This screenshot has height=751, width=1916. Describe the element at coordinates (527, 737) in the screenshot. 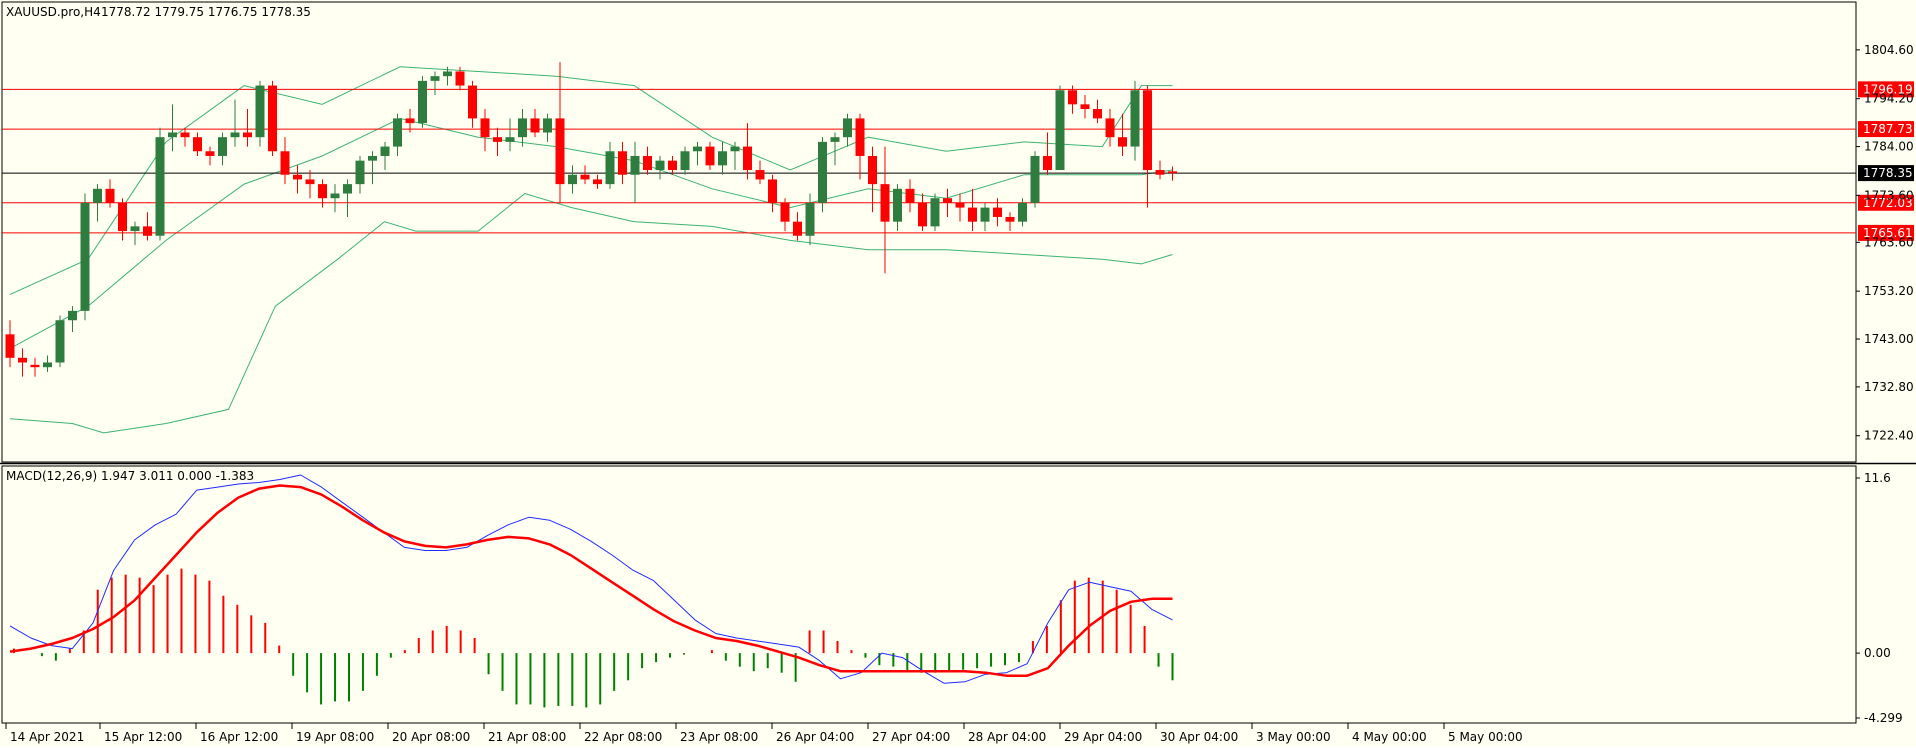

I see `time-tick-label: 21 Apr 08:00` at that location.